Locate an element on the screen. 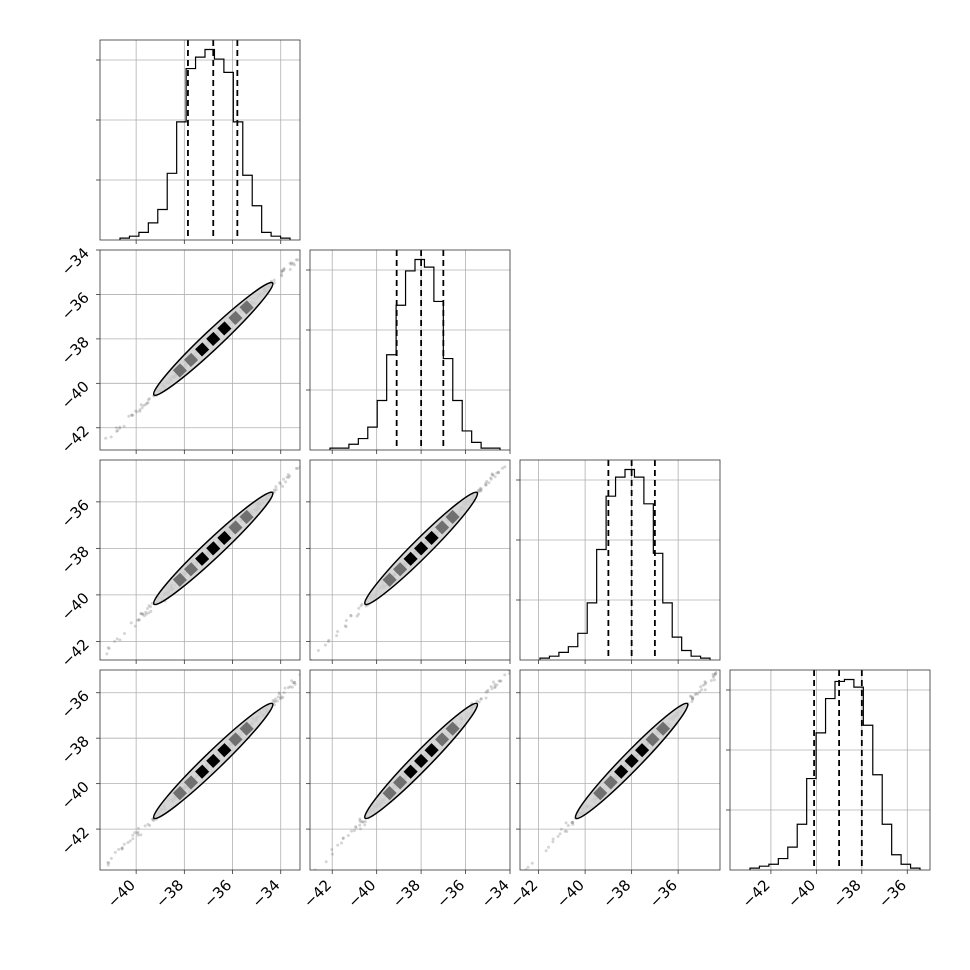 The image size is (970, 970). y-tick-label: −36 is located at coordinates (75, 704).